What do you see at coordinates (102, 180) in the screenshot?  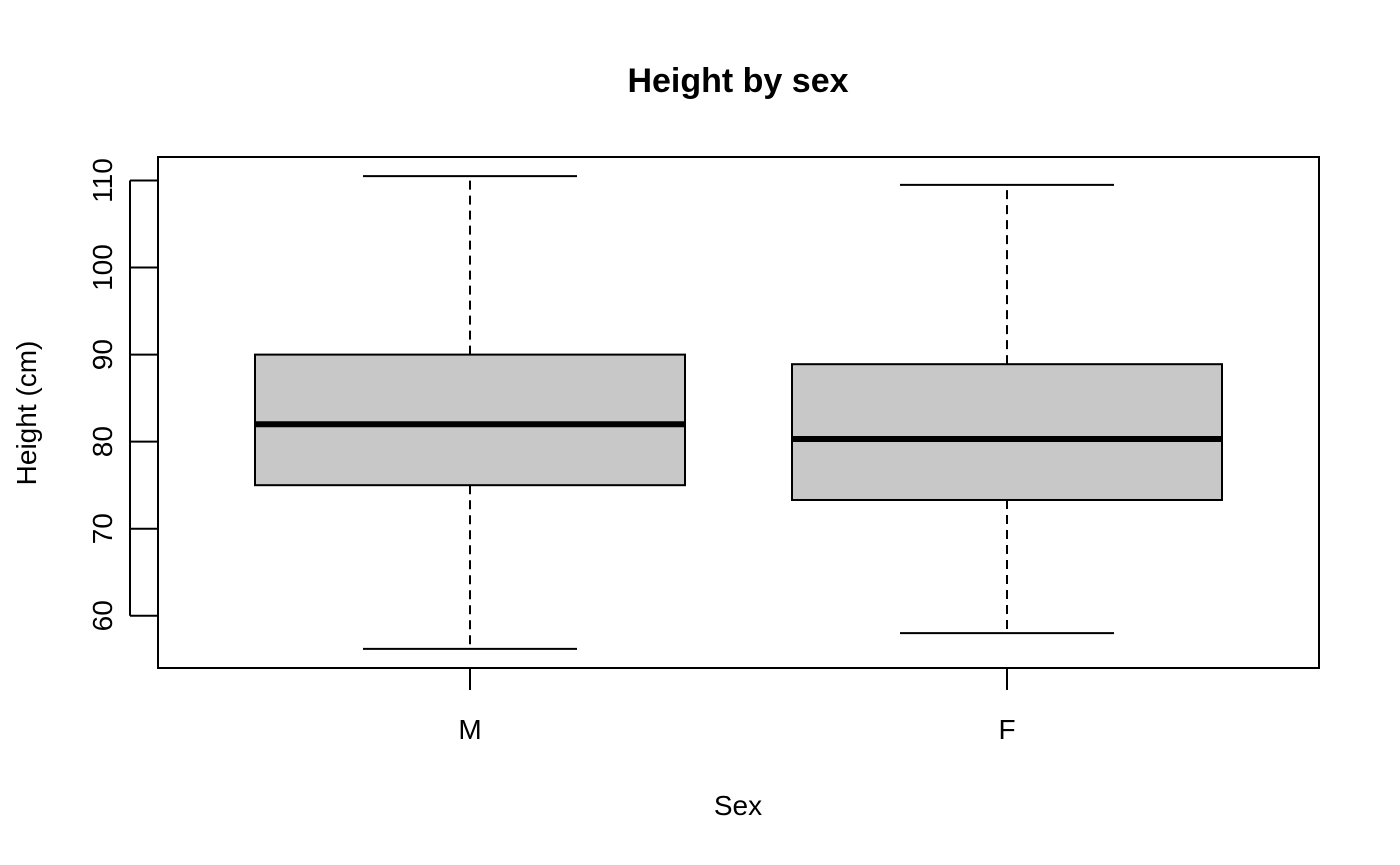 I see `y-tick-label-110: 110` at bounding box center [102, 180].